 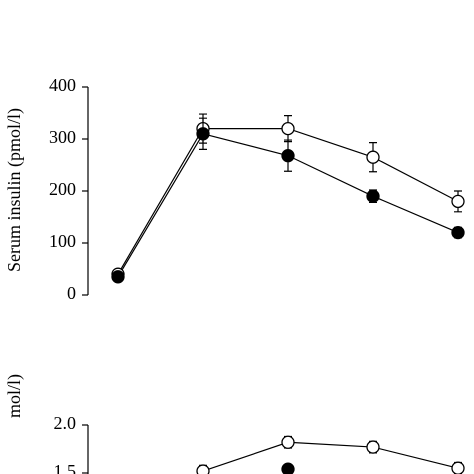 I want to click on y-tick-label: 2.0, so click(x=65, y=423).